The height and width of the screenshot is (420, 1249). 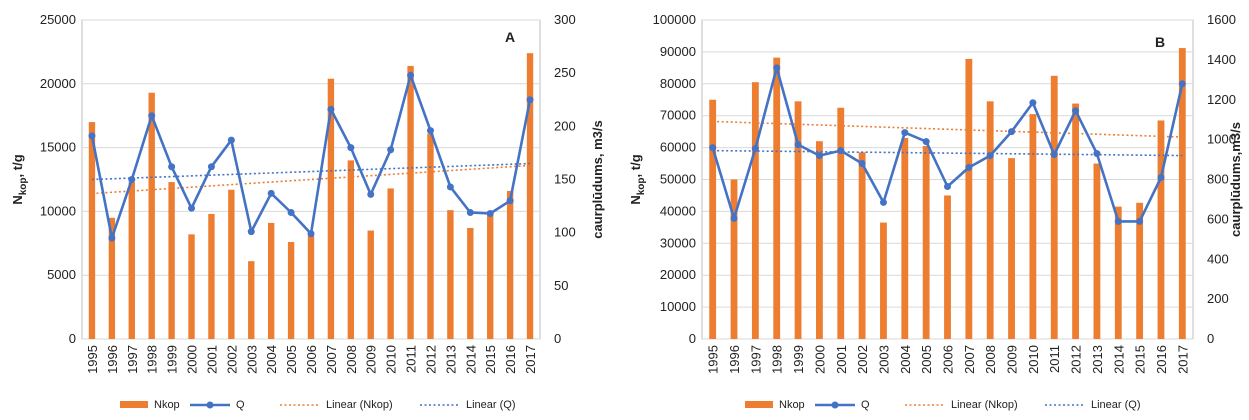 I want to click on y2-tick-label: 50, so click(x=561, y=285).